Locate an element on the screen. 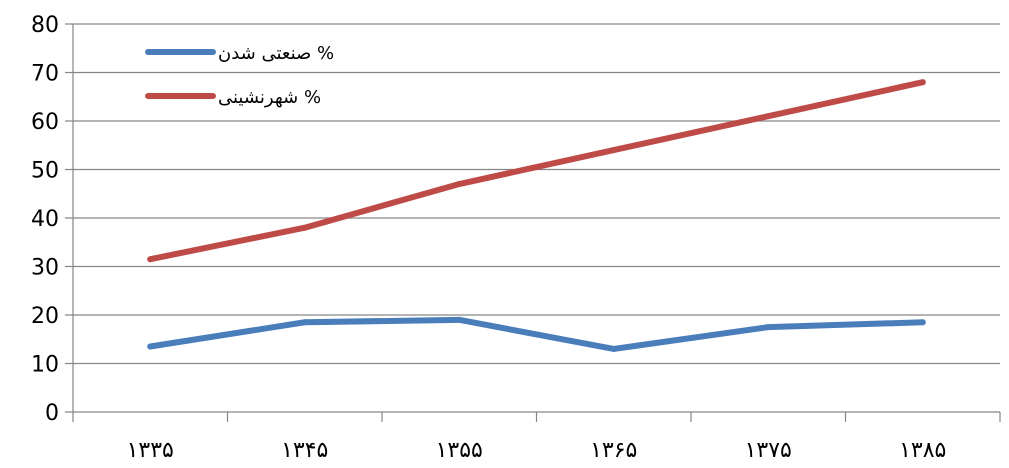 This screenshot has height=468, width=1009. x-tick-label: ۱۳۴۵ is located at coordinates (304, 450).